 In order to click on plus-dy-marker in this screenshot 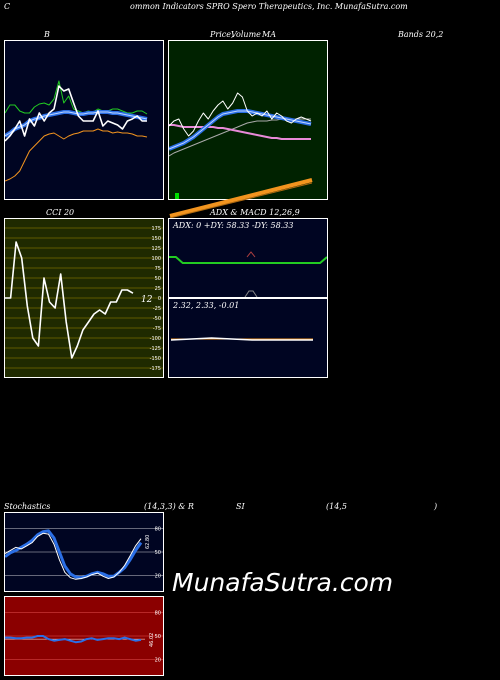, I will do `click(251, 254)`.